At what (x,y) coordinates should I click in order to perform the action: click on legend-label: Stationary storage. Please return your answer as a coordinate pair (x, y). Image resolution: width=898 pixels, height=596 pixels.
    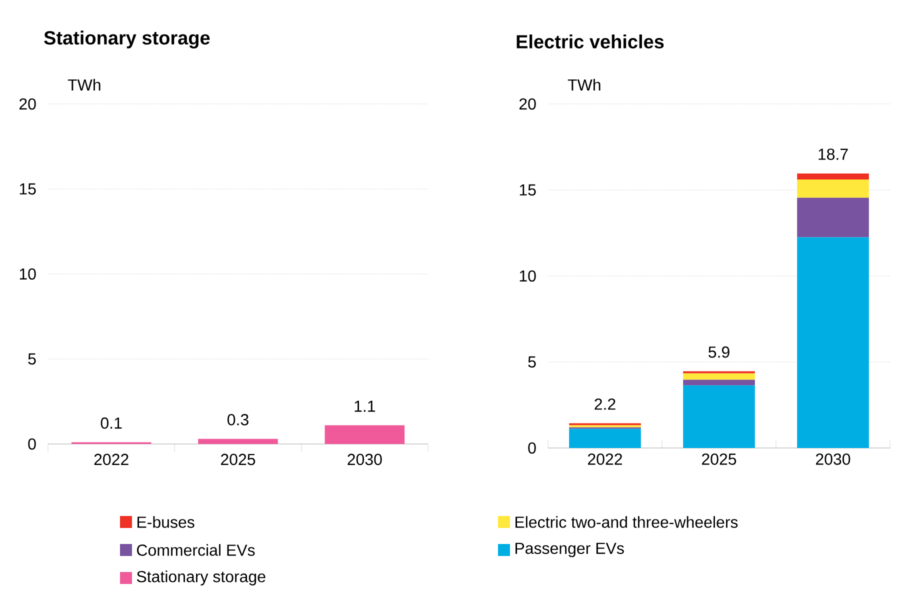
    Looking at the image, I should click on (201, 578).